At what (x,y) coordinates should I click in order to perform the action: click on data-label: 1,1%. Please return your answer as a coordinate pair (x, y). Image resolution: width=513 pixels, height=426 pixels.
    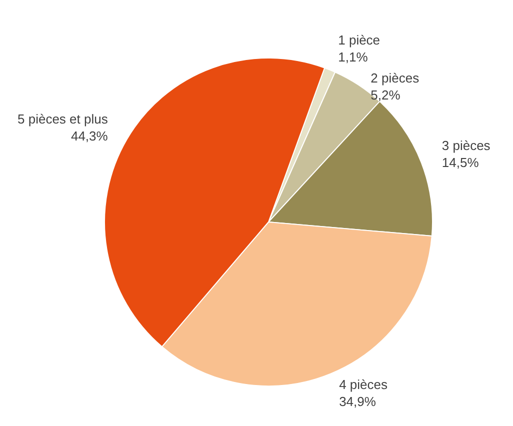
    Looking at the image, I should click on (353, 57).